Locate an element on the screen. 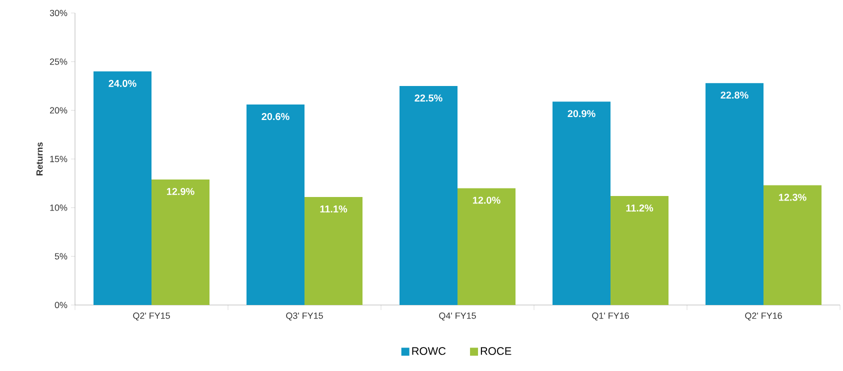 Image resolution: width=843 pixels, height=371 pixels. y-axis-title: Returns is located at coordinates (39, 159).